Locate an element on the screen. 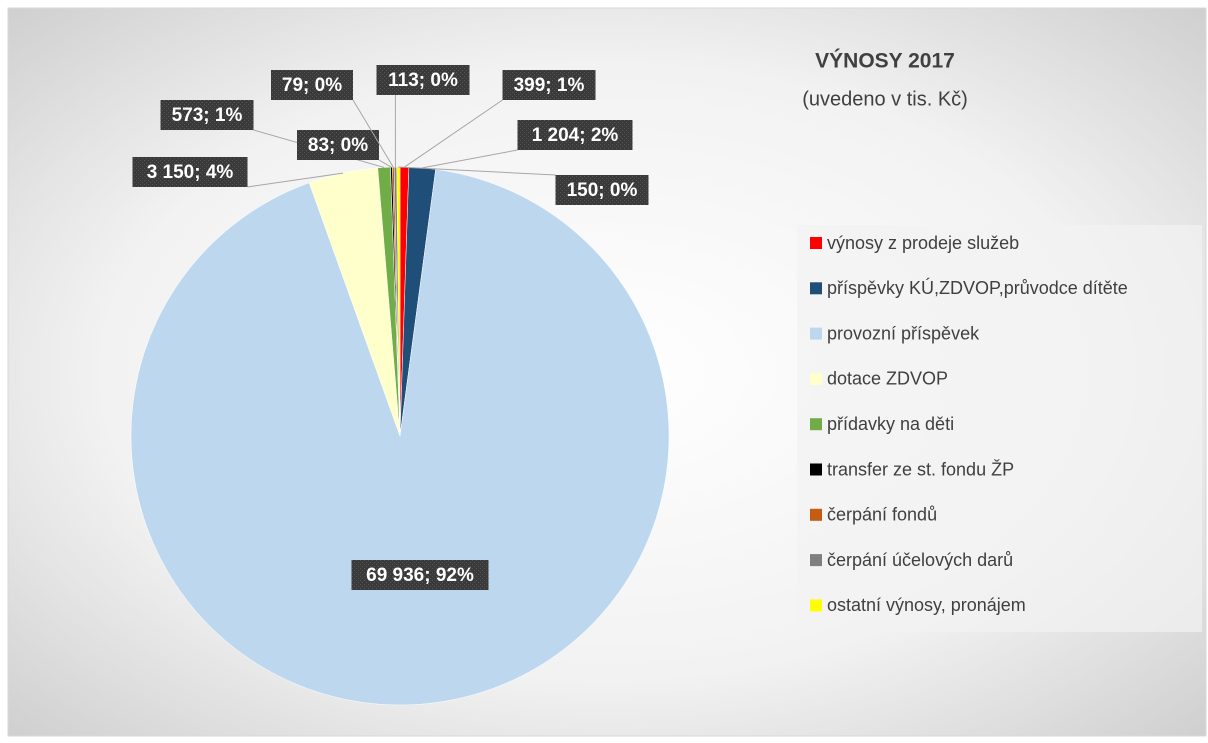  legend-label: příspěvky KÚ,ZDVOP,průvodce dítěte is located at coordinates (977, 287).